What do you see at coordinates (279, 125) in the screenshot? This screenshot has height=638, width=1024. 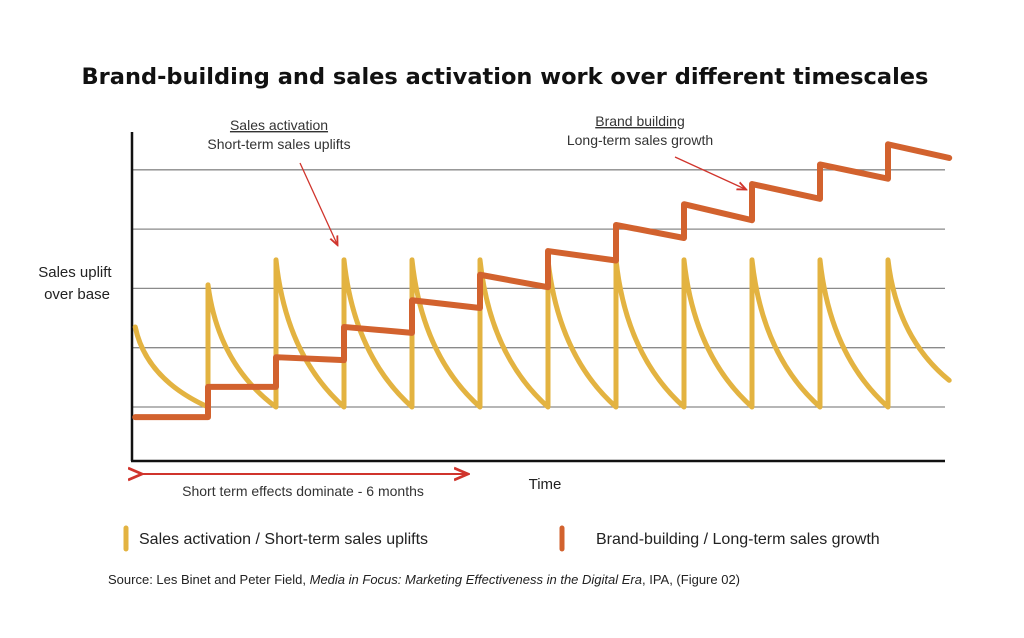 I see `sales-activation-annotation-heading: Sales activation` at bounding box center [279, 125].